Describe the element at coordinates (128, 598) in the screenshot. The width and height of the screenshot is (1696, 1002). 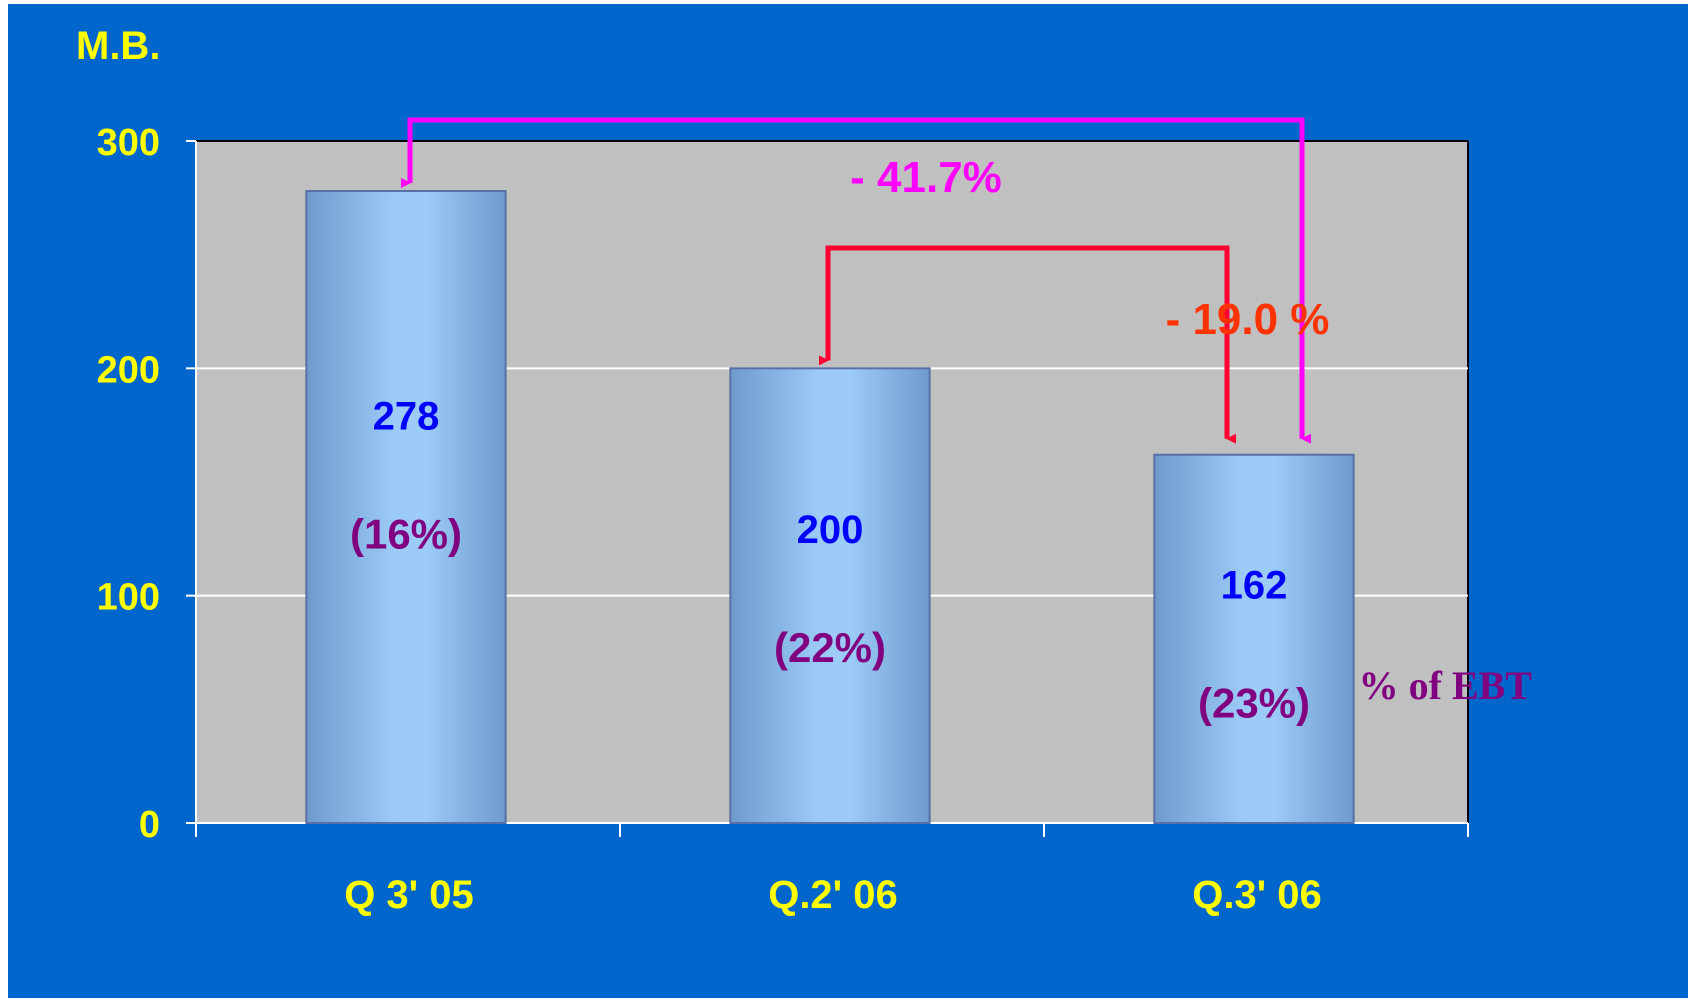
I see `y-tick-label: 100` at that location.